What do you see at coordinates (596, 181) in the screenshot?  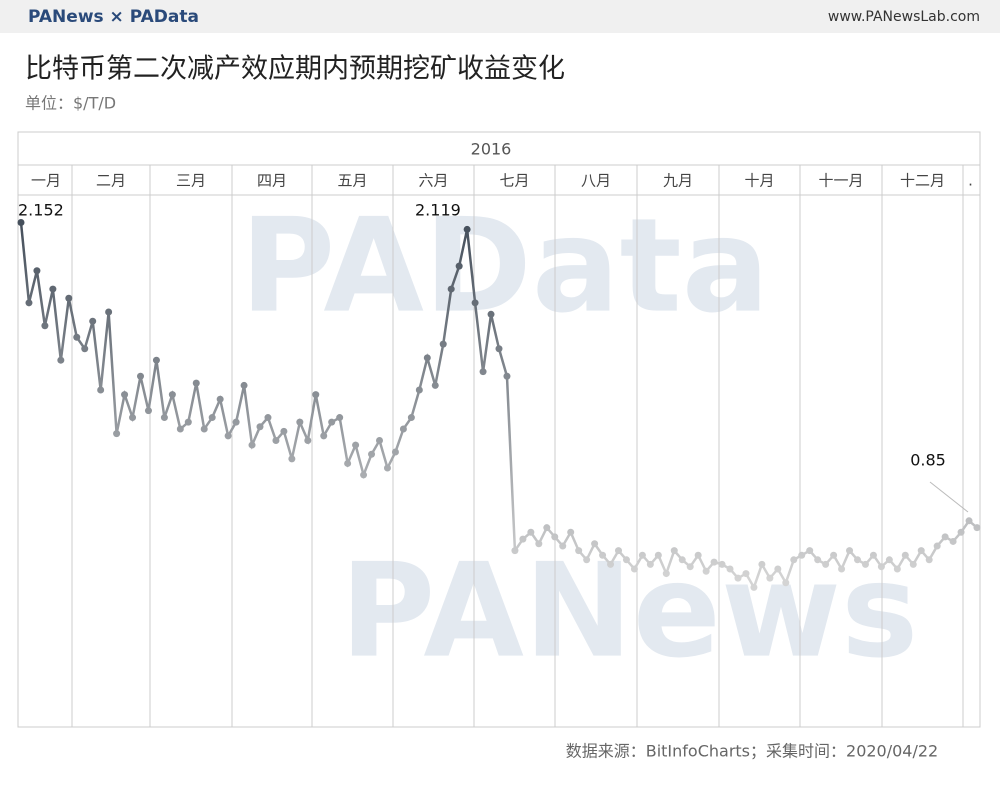 I see `month-label: 八月` at bounding box center [596, 181].